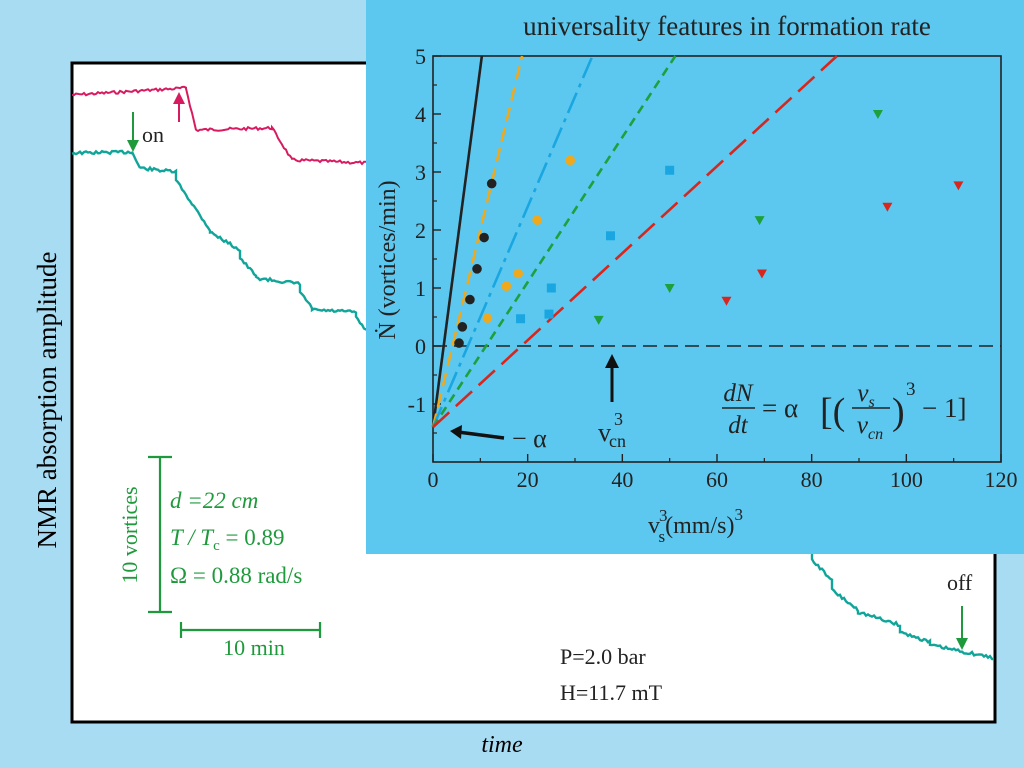 This screenshot has height=768, width=1024. What do you see at coordinates (420, 114) in the screenshot?
I see `y-tick-label: 4` at bounding box center [420, 114].